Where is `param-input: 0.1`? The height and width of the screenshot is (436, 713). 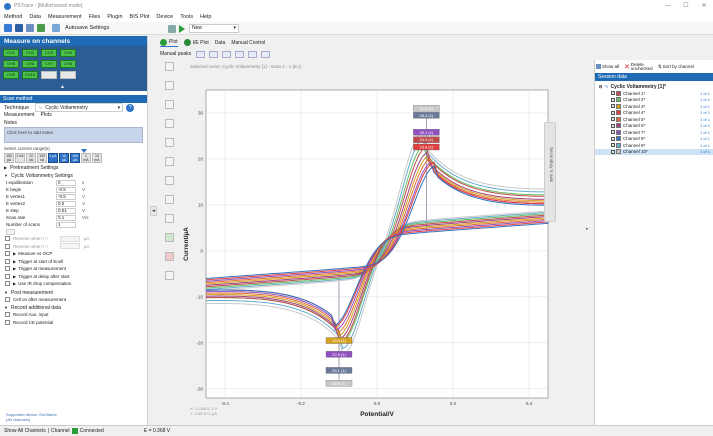
param-input: 0.1 is located at coordinates (66, 217).